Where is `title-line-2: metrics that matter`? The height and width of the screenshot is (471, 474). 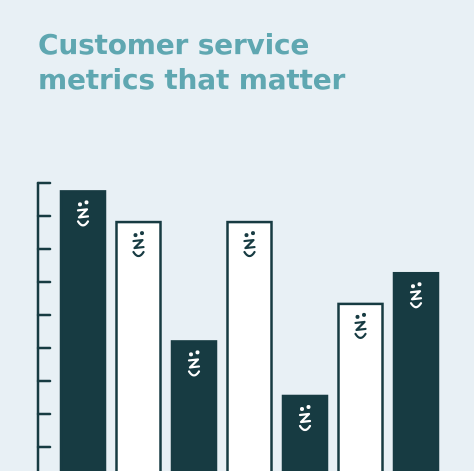 title-line-2: metrics that matter is located at coordinates (192, 79).